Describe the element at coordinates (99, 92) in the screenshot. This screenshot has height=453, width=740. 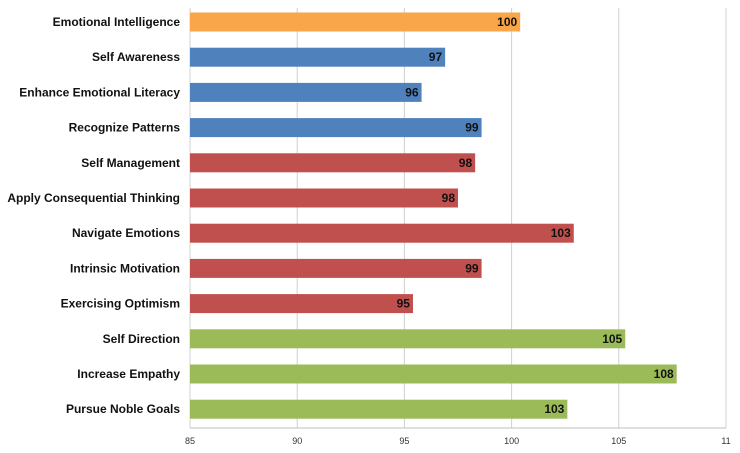
I see `category-label: Enhance Emotional Literacy` at that location.